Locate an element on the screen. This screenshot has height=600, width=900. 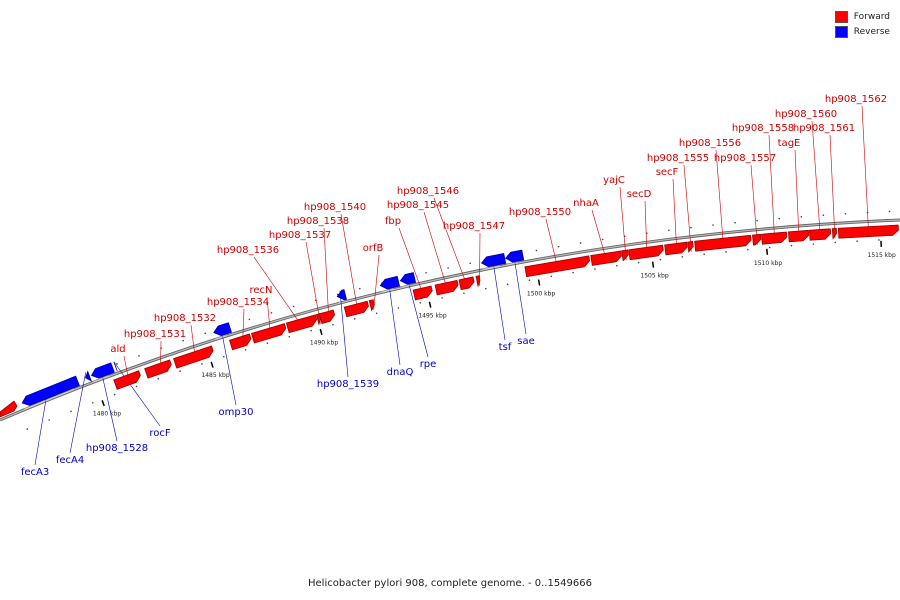
gene-label-hp908-1545: hp908_1545 is located at coordinates (418, 205).